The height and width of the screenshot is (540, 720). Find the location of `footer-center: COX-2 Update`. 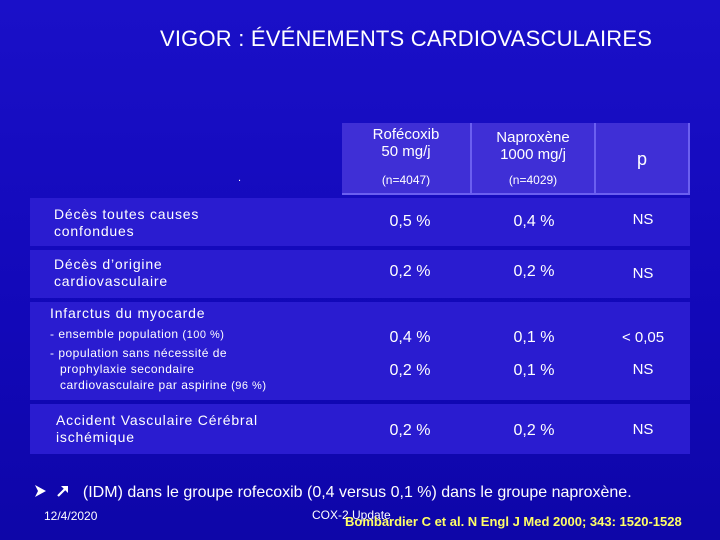

footer-center: COX-2 Update is located at coordinates (351, 515).